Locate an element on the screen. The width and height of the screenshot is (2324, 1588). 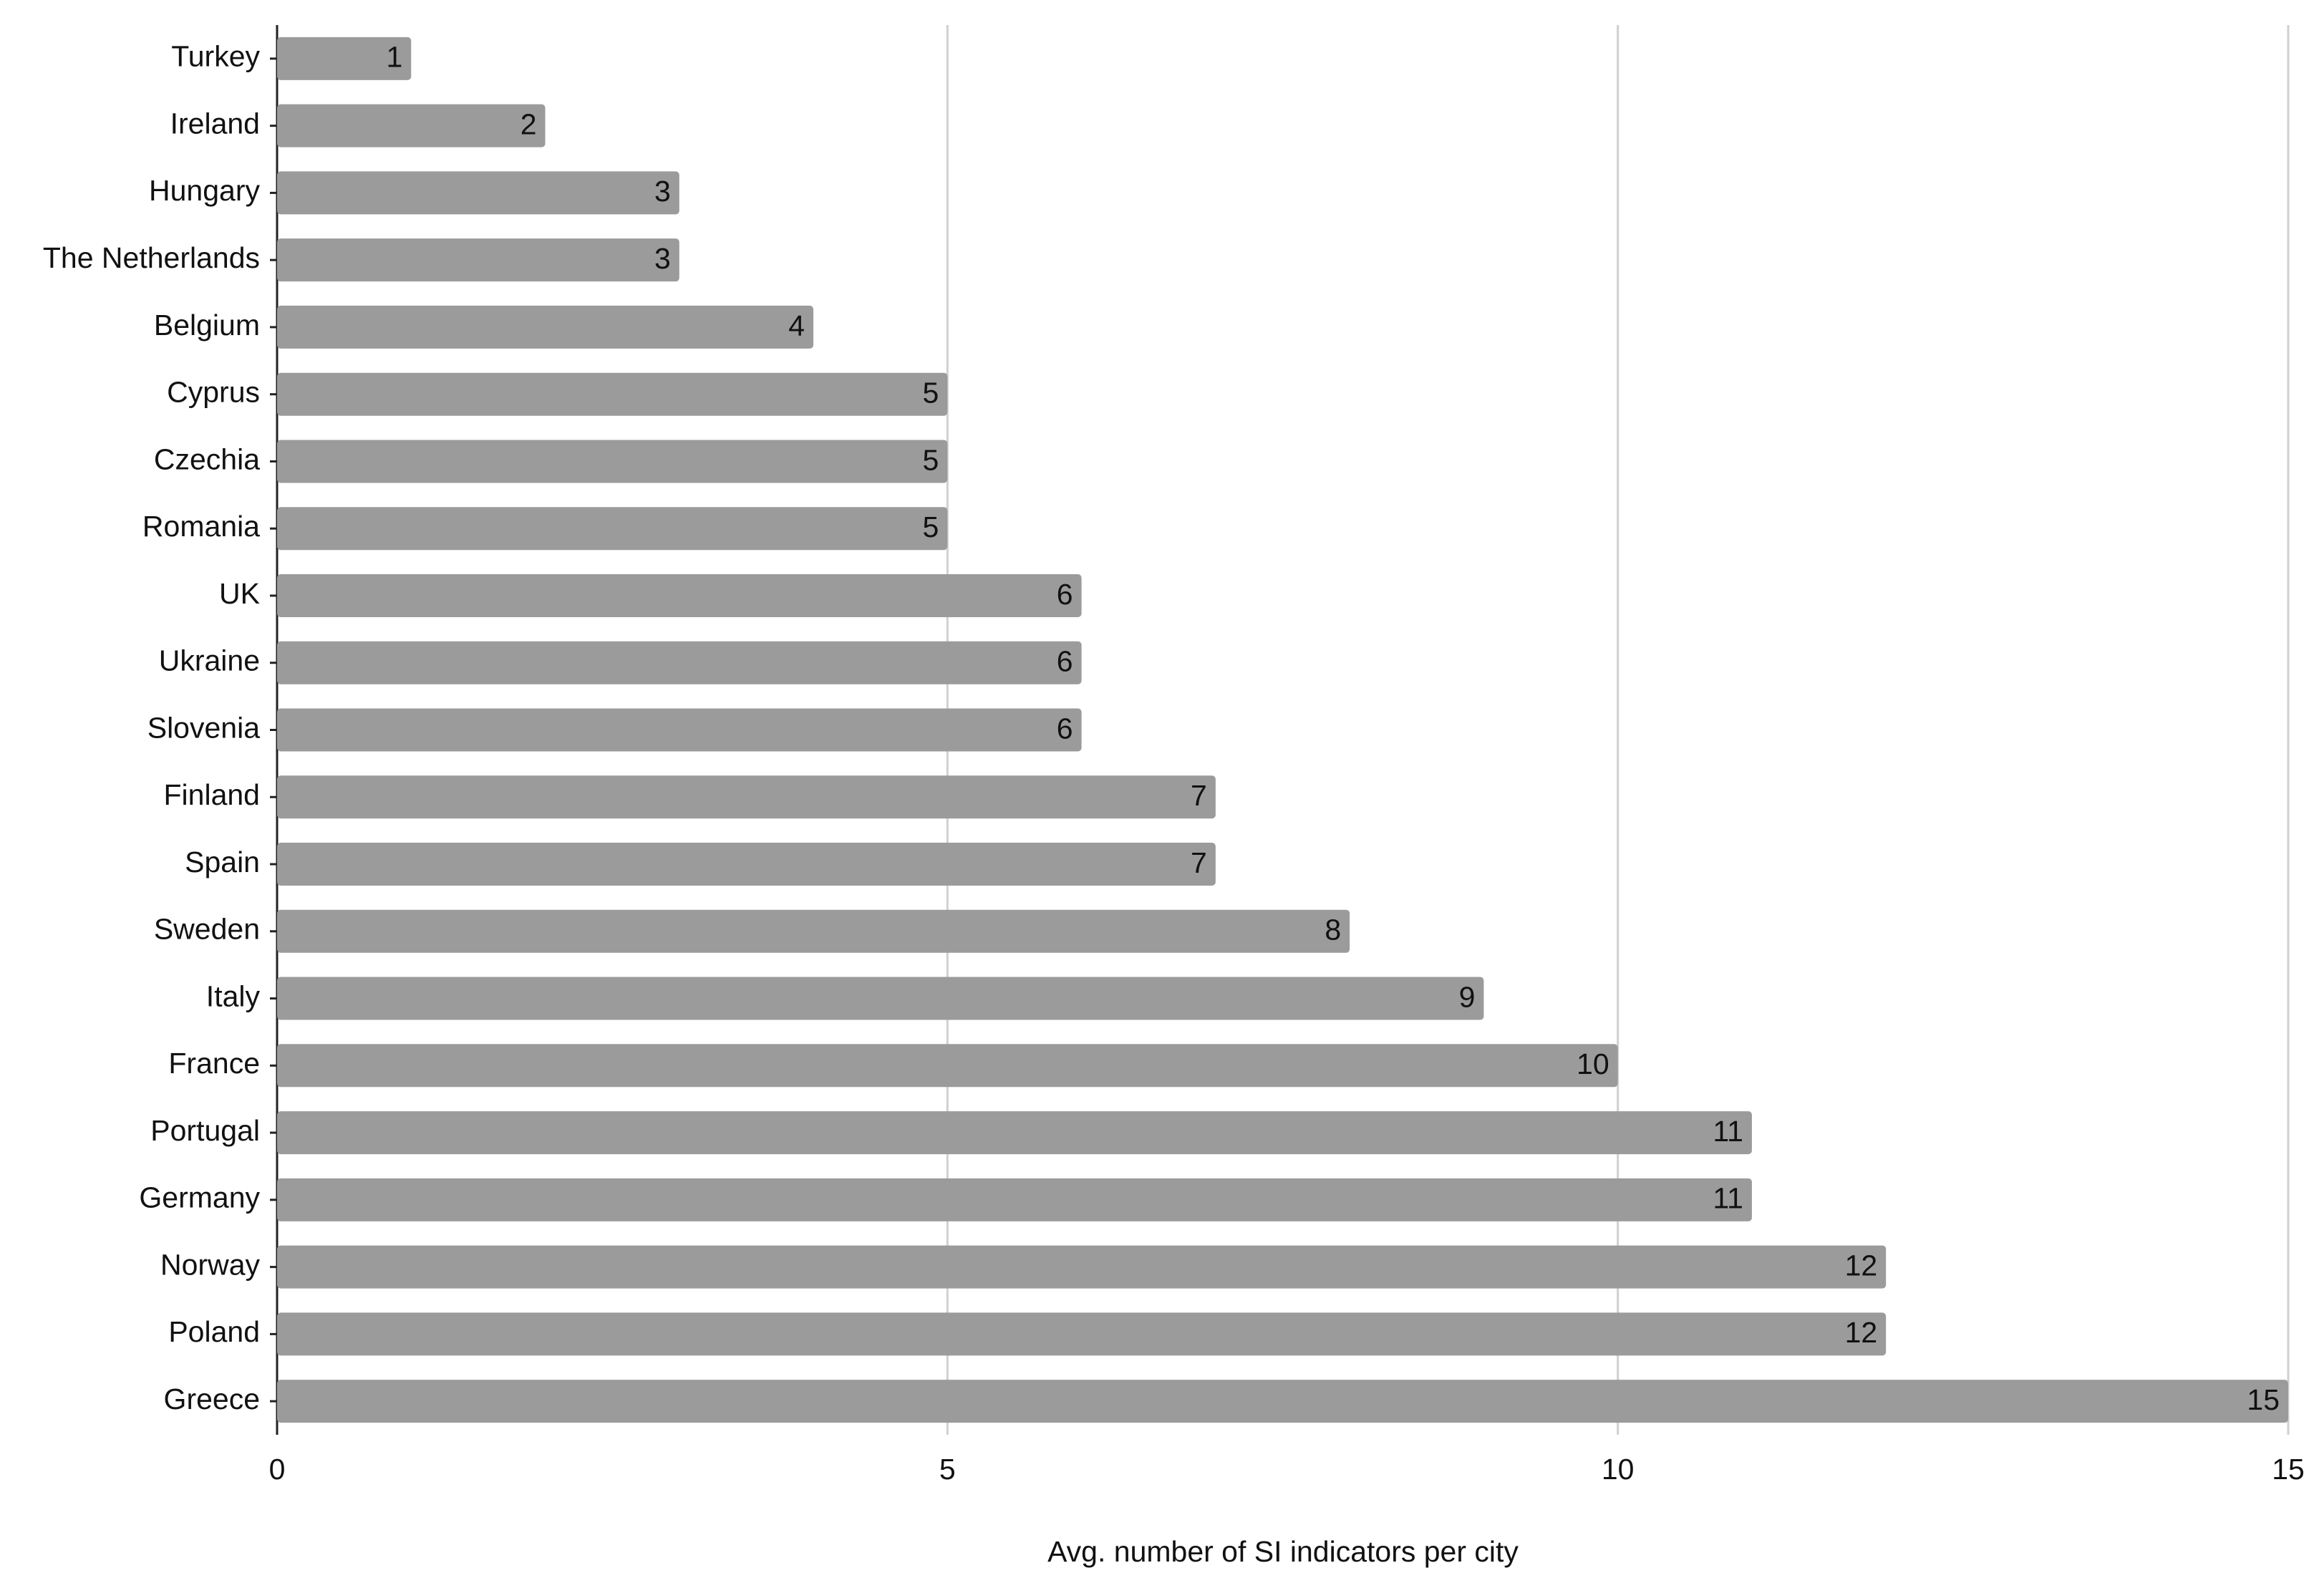
y-tick-label: Hungary is located at coordinates (204, 190).